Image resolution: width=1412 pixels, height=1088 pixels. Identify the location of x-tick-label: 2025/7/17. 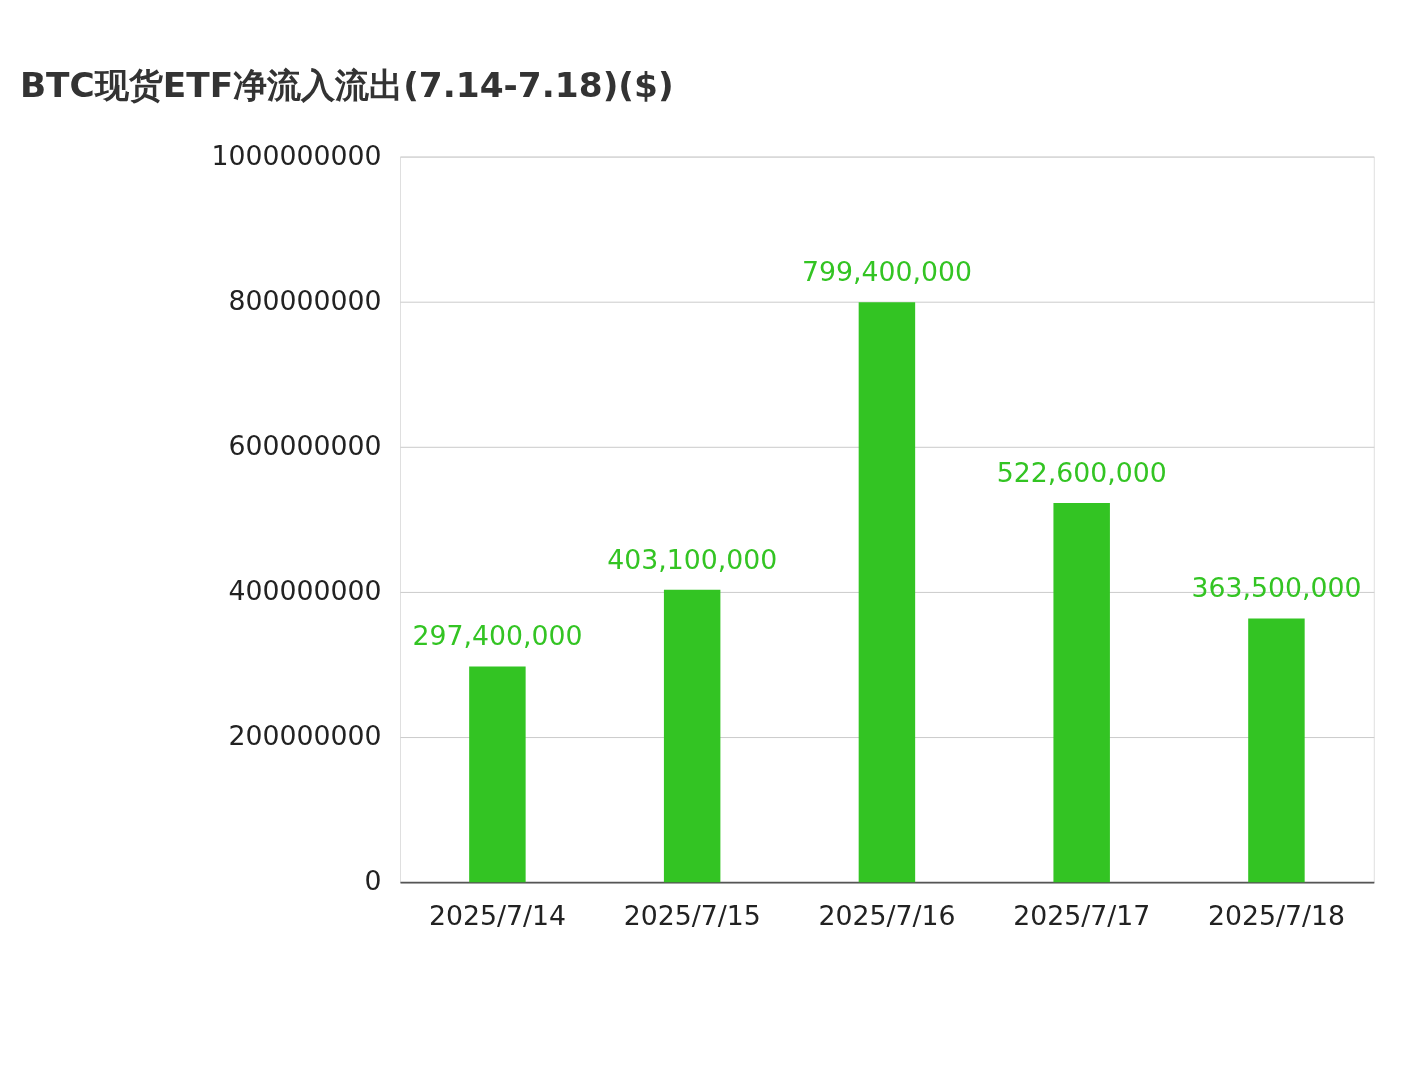
(1082, 915).